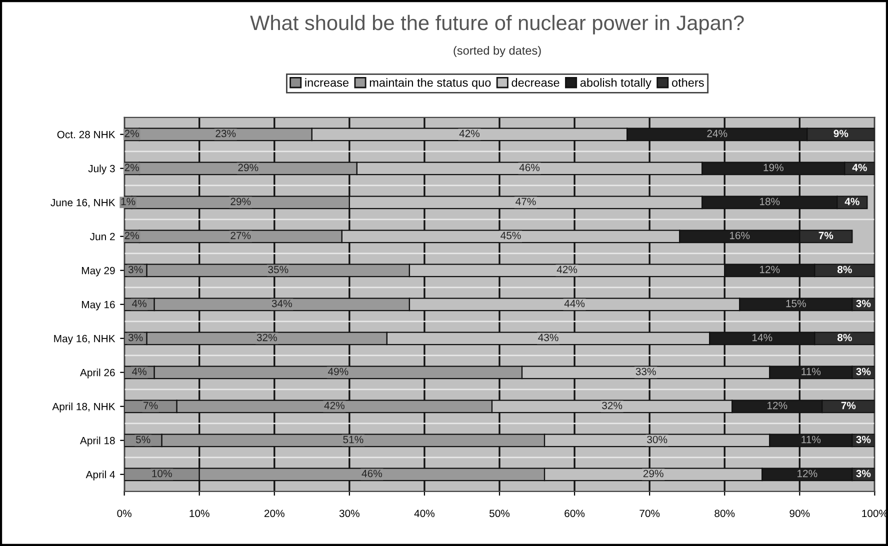 This screenshot has height=546, width=888. Describe the element at coordinates (278, 270) in the screenshot. I see `data-label: 35%` at that location.